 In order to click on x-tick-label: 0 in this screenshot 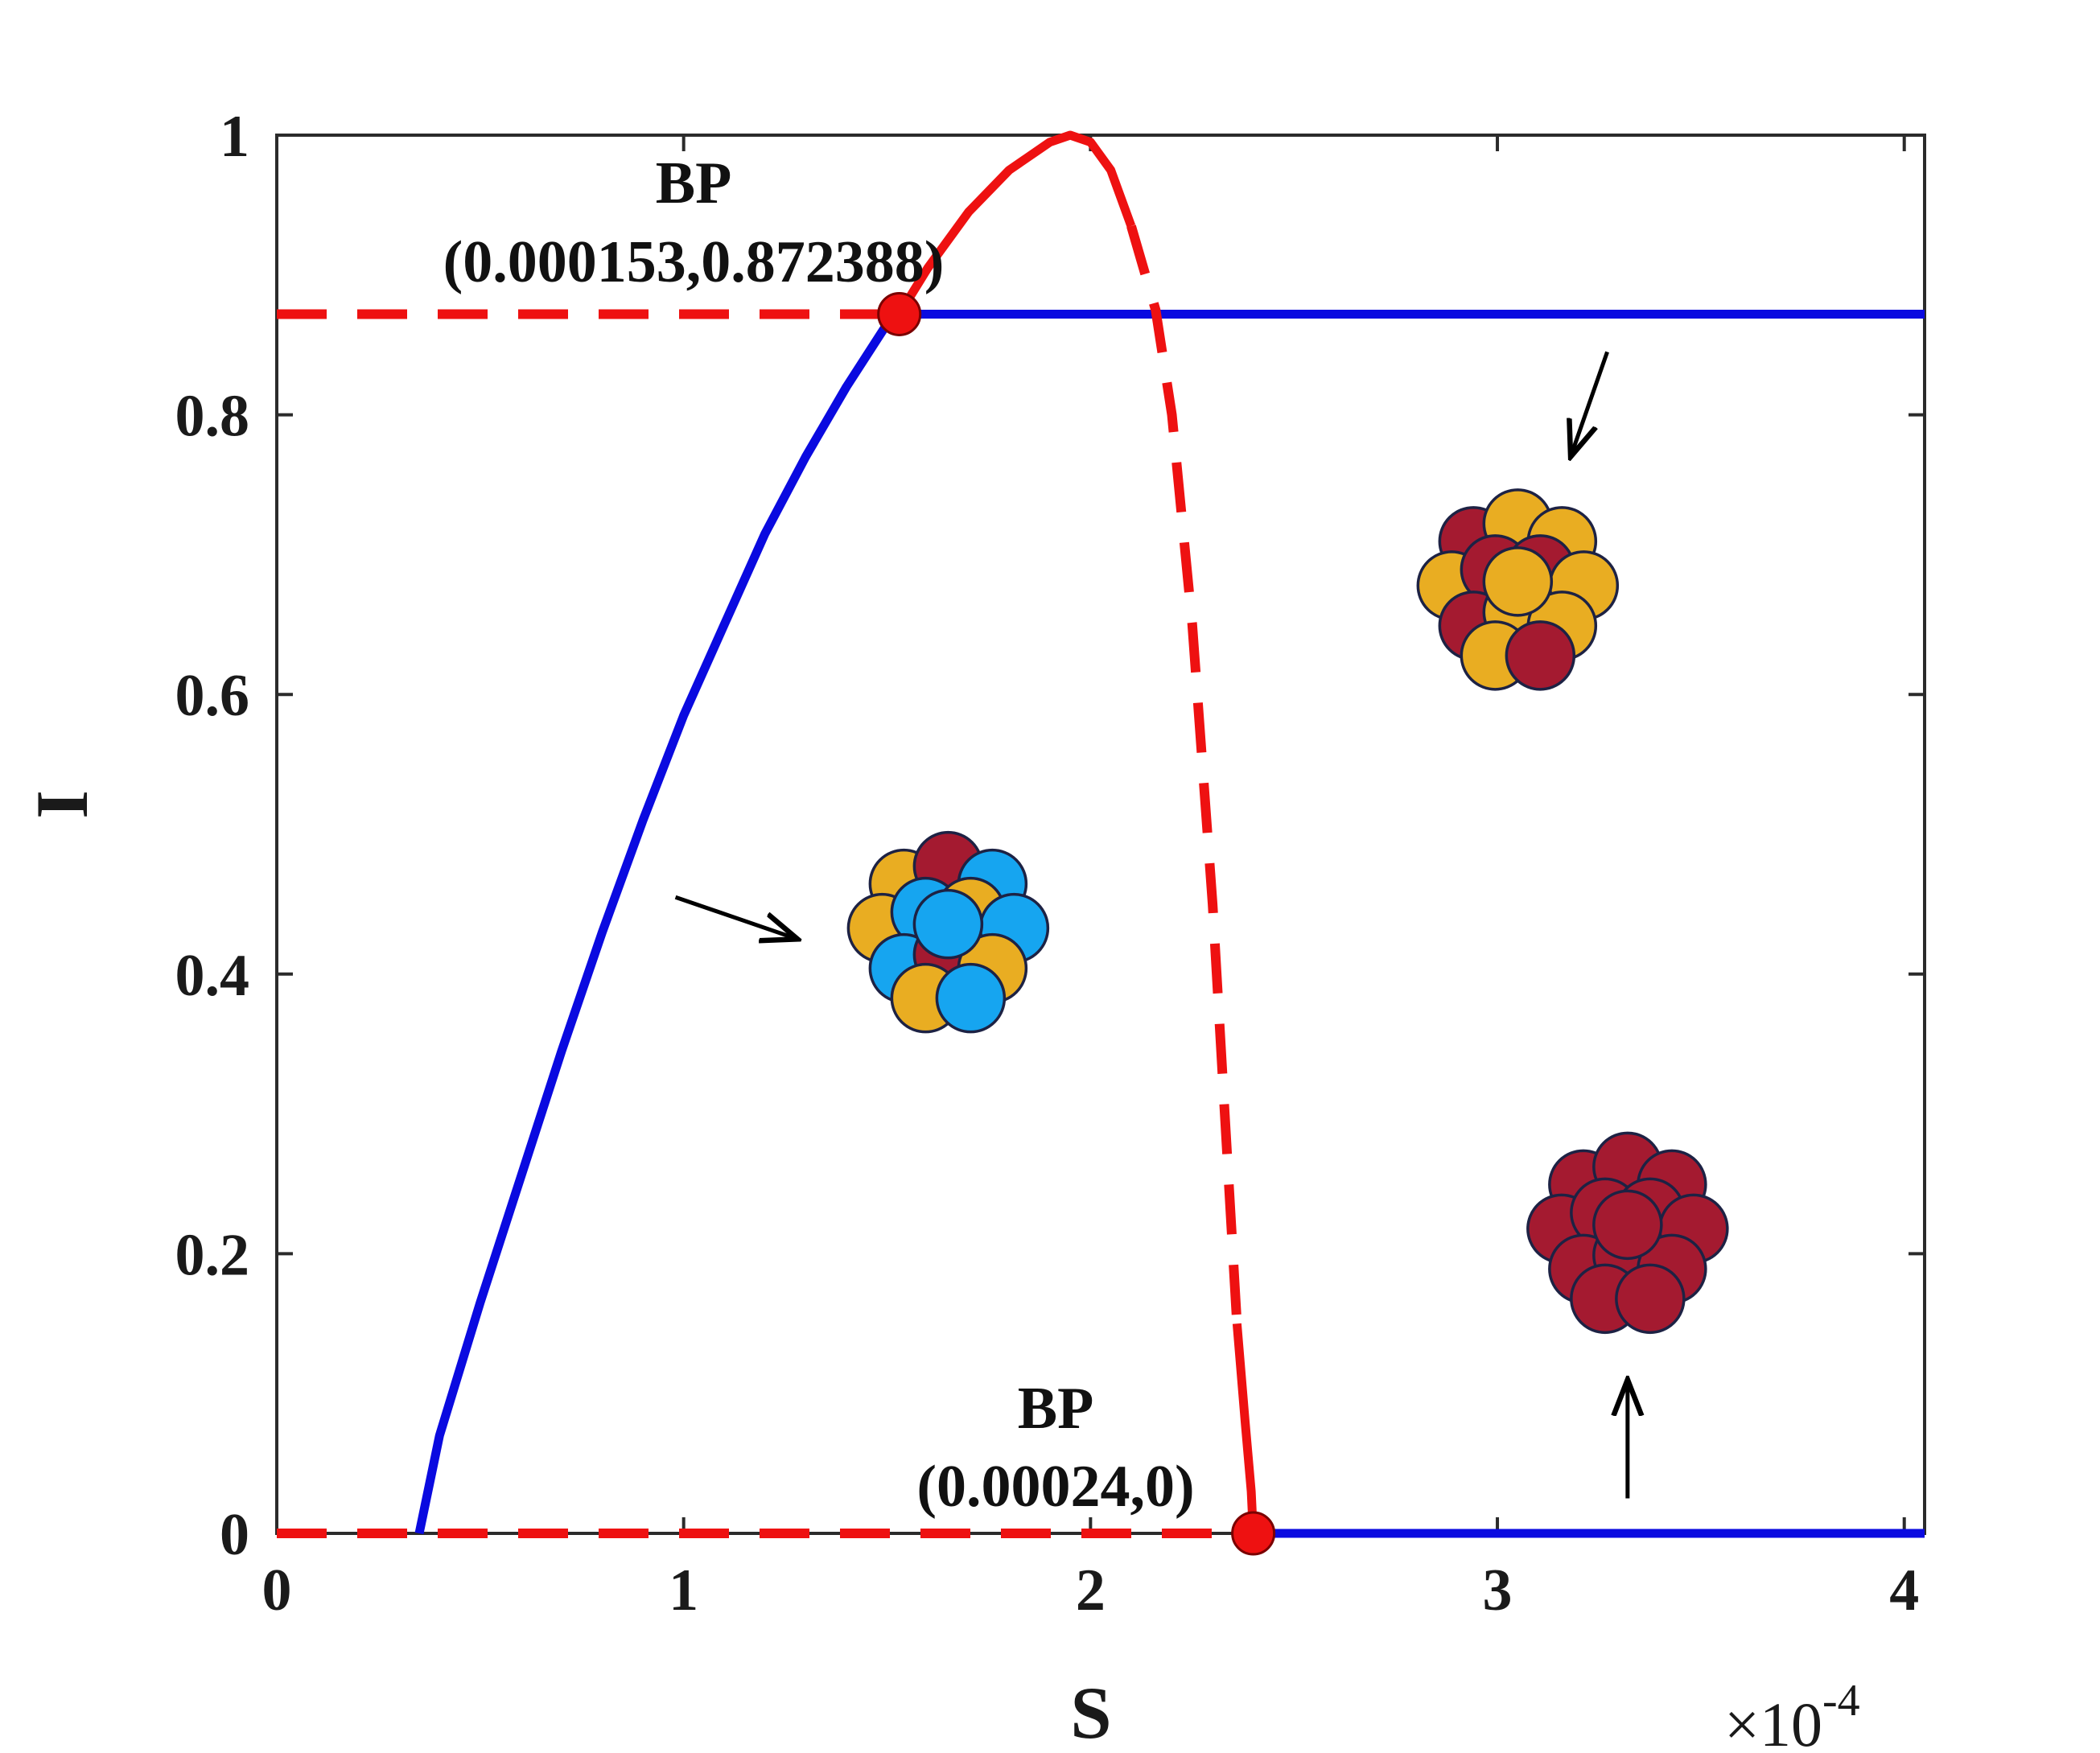, I will do `click(277, 1590)`.